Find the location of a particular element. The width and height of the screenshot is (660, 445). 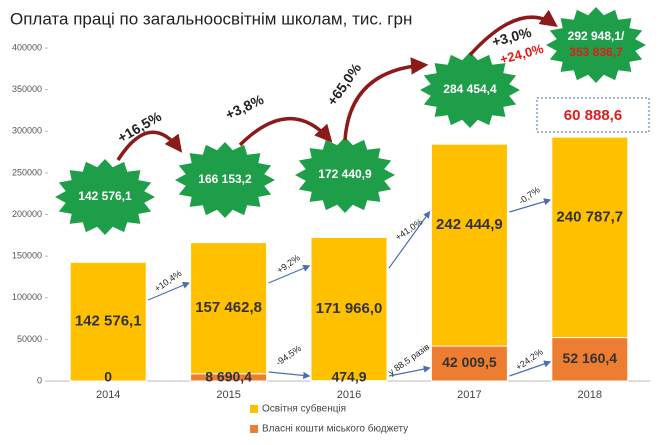

growth-label: +9,2% is located at coordinates (288, 263).